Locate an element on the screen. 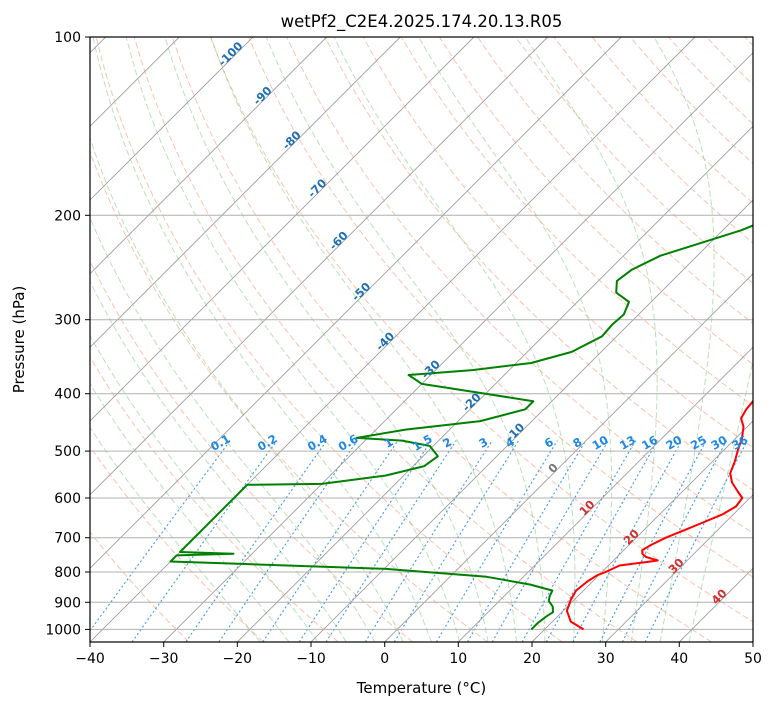 The image size is (775, 708). y-tick-label: 200 is located at coordinates (67, 216).